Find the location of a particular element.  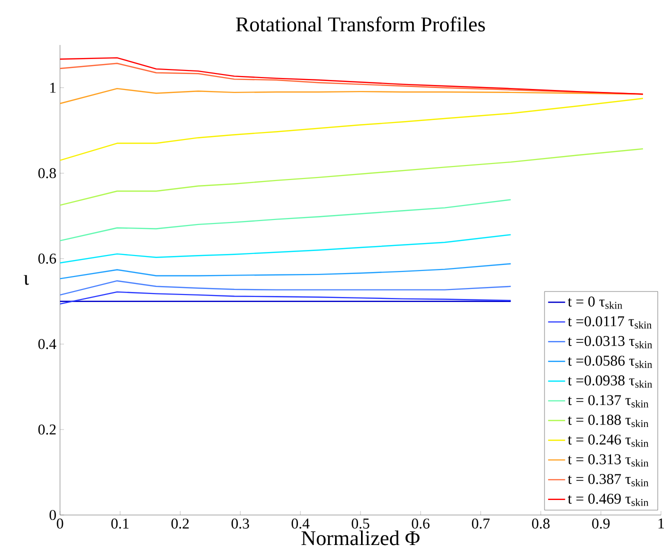

legend-label: t = 0.137 τ$_{skin}$ is located at coordinates (608, 401).